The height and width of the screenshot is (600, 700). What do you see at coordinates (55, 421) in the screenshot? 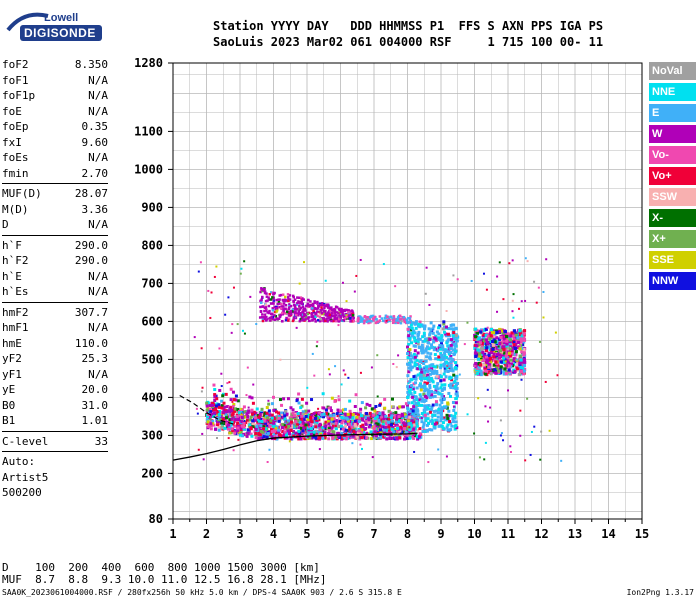
I see `param-row: B1 1.01` at bounding box center [55, 421].